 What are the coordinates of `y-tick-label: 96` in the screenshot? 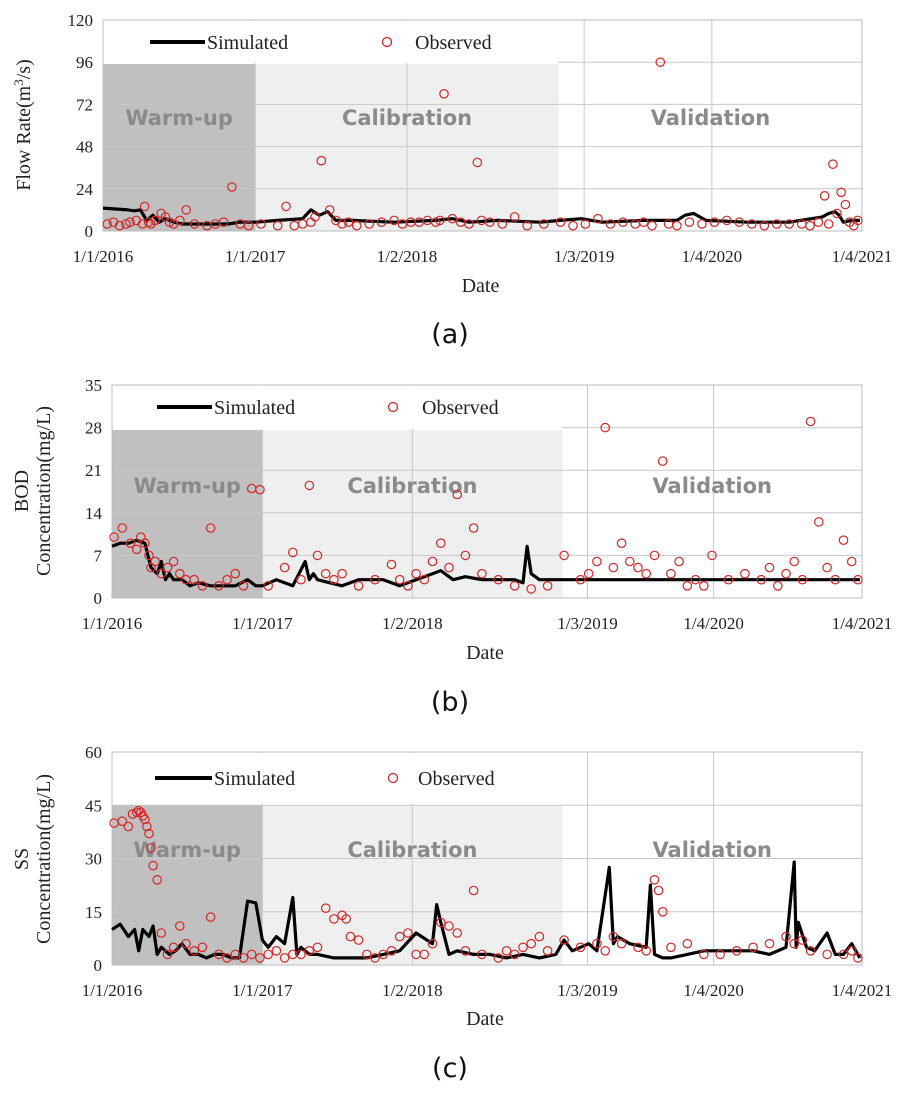 It's located at (84, 62).